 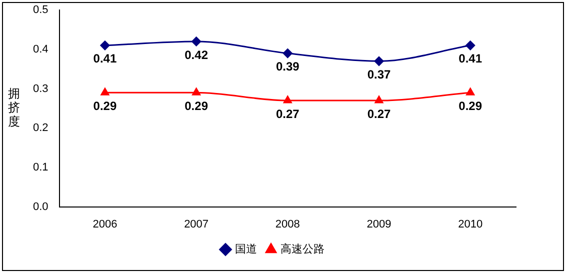 What do you see at coordinates (288, 67) in the screenshot?
I see `data-label: 0.39` at bounding box center [288, 67].